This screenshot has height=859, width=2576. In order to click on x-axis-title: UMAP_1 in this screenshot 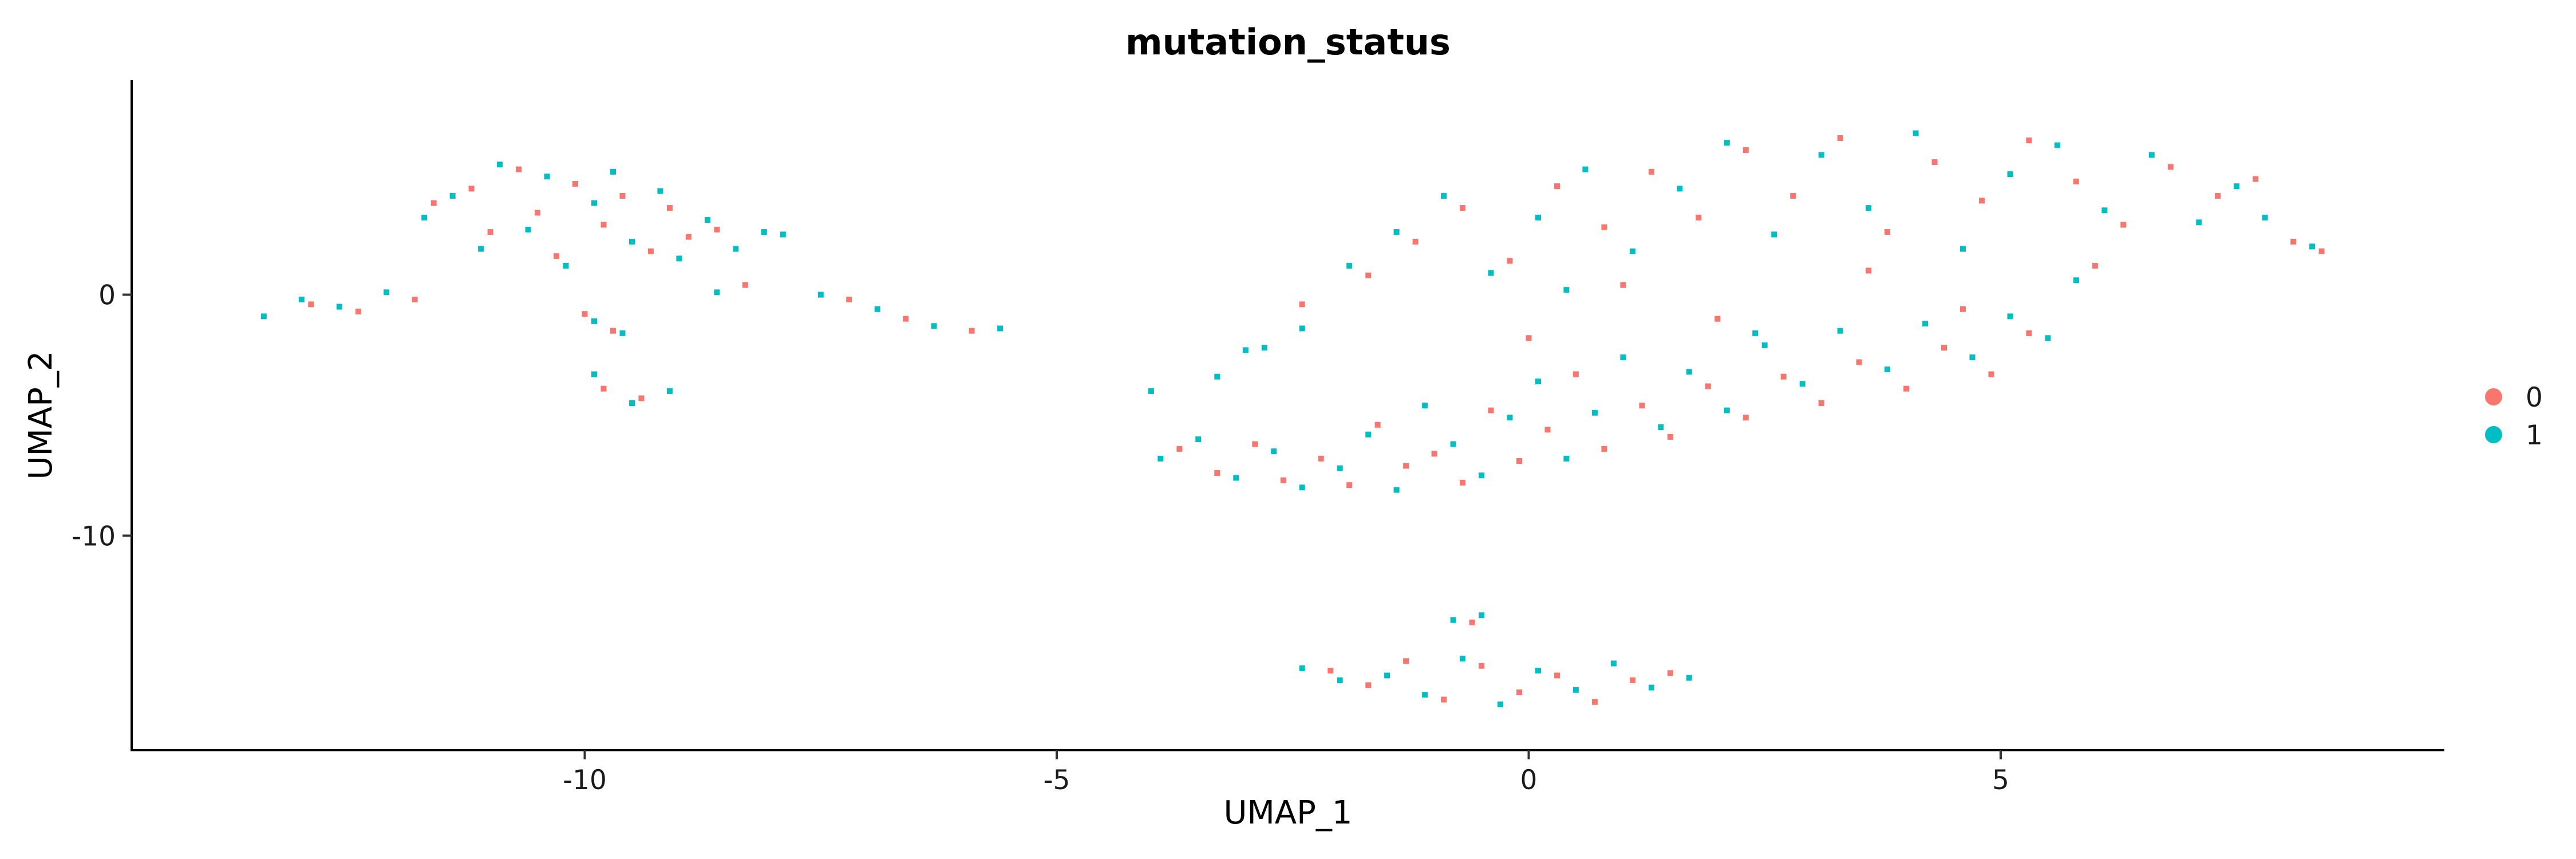, I will do `click(1287, 813)`.